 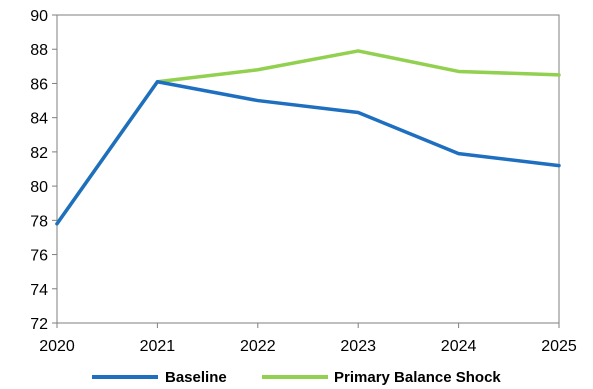 What do you see at coordinates (43, 170) in the screenshot?
I see `y-axis: 72 74 76 78 80 82 84 86 88 90` at bounding box center [43, 170].